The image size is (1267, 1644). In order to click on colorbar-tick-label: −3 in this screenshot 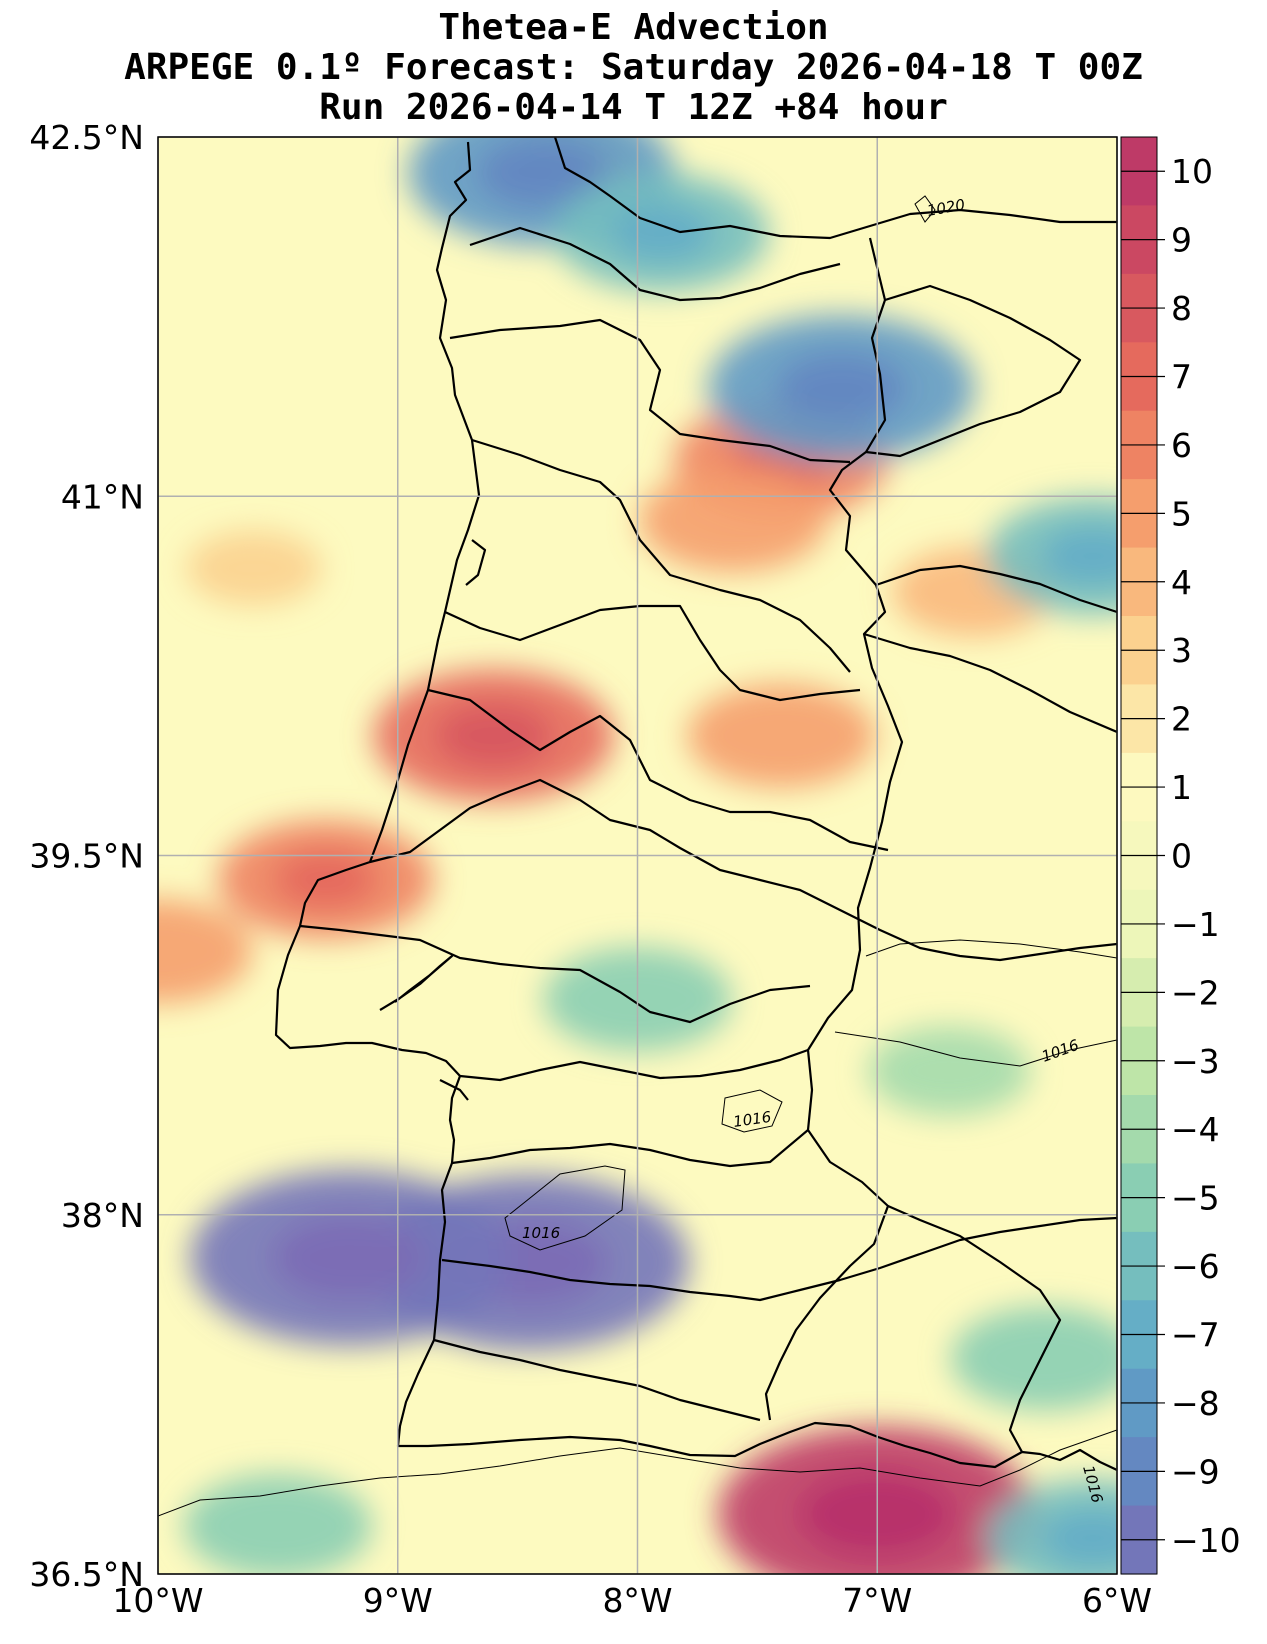, I will do `click(1195, 1061)`.